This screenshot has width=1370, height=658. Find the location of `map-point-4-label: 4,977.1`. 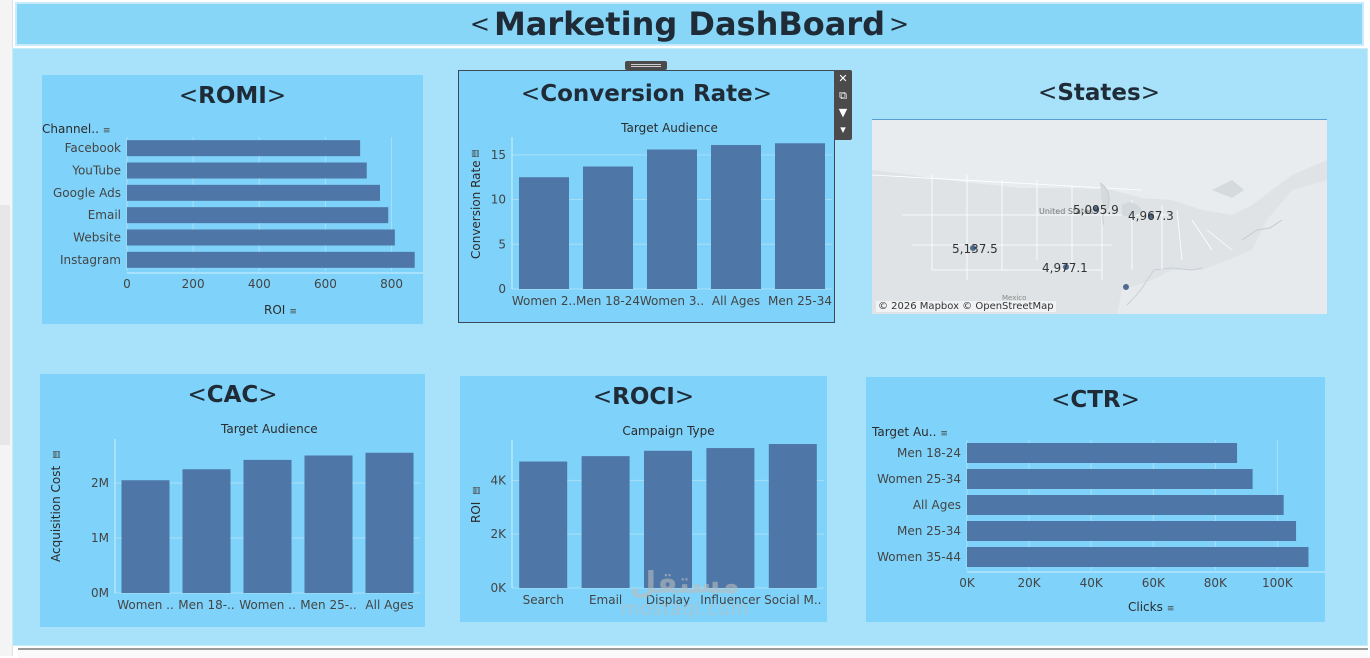

map-point-4-label: 4,977.1 is located at coordinates (1065, 268).